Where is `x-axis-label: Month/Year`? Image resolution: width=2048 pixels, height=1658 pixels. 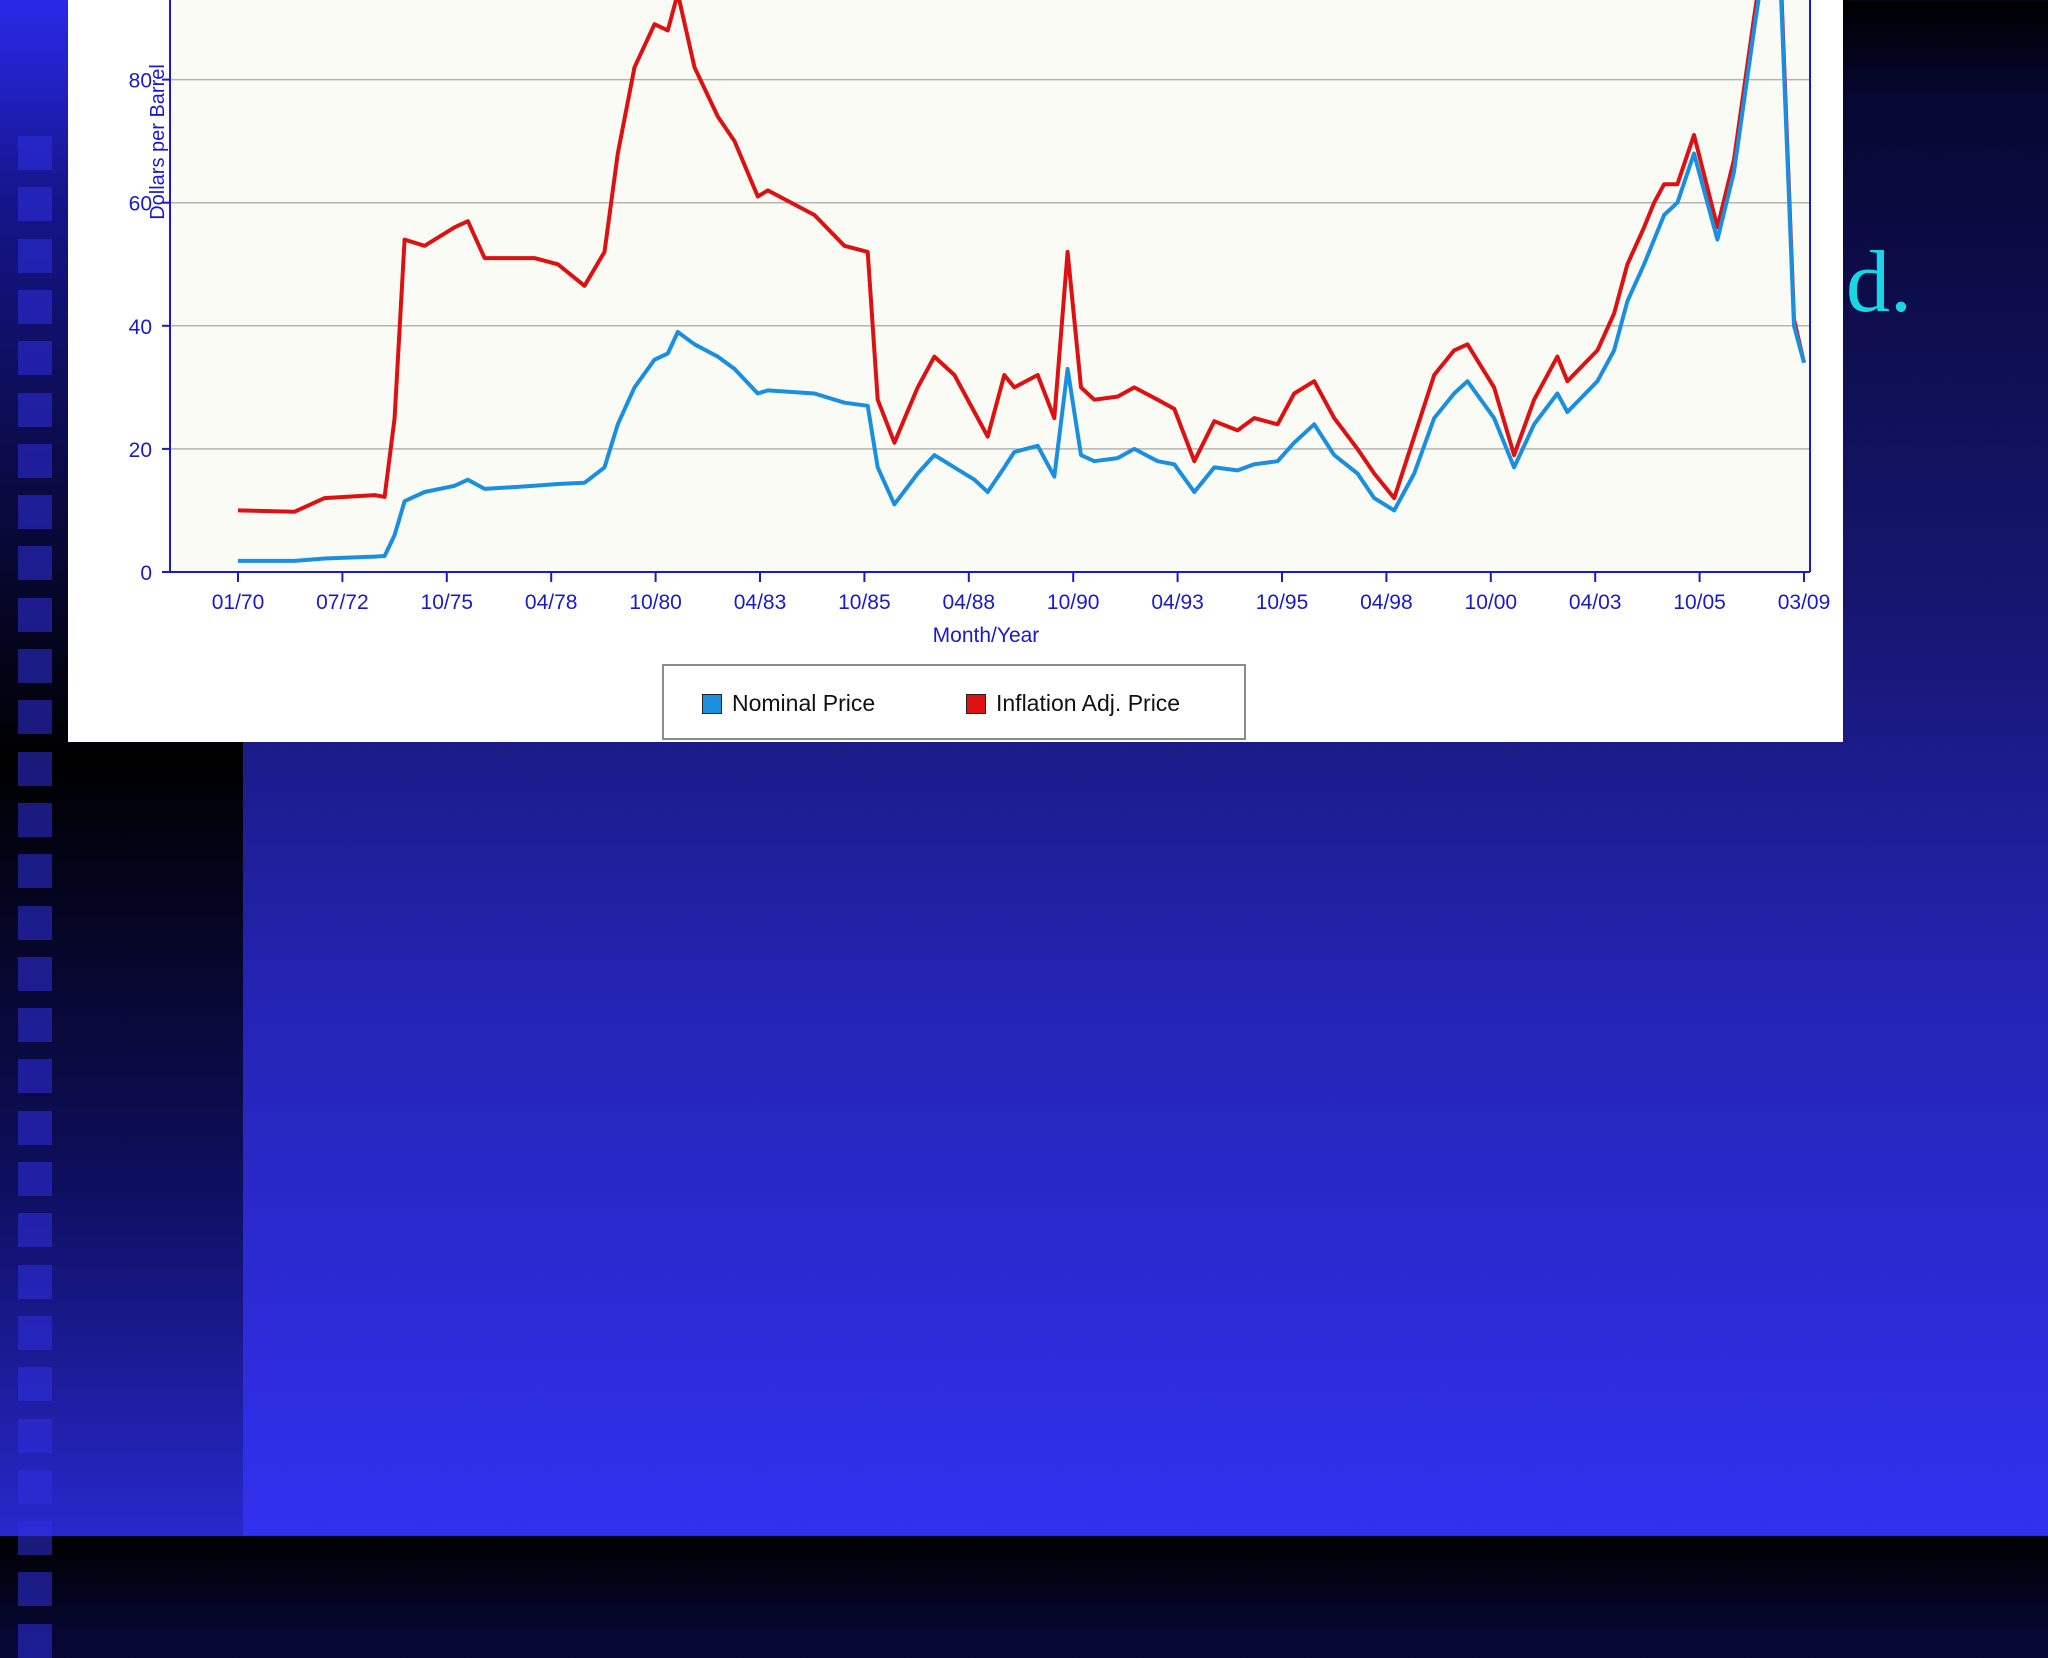
x-axis-label: Month/Year is located at coordinates (986, 635).